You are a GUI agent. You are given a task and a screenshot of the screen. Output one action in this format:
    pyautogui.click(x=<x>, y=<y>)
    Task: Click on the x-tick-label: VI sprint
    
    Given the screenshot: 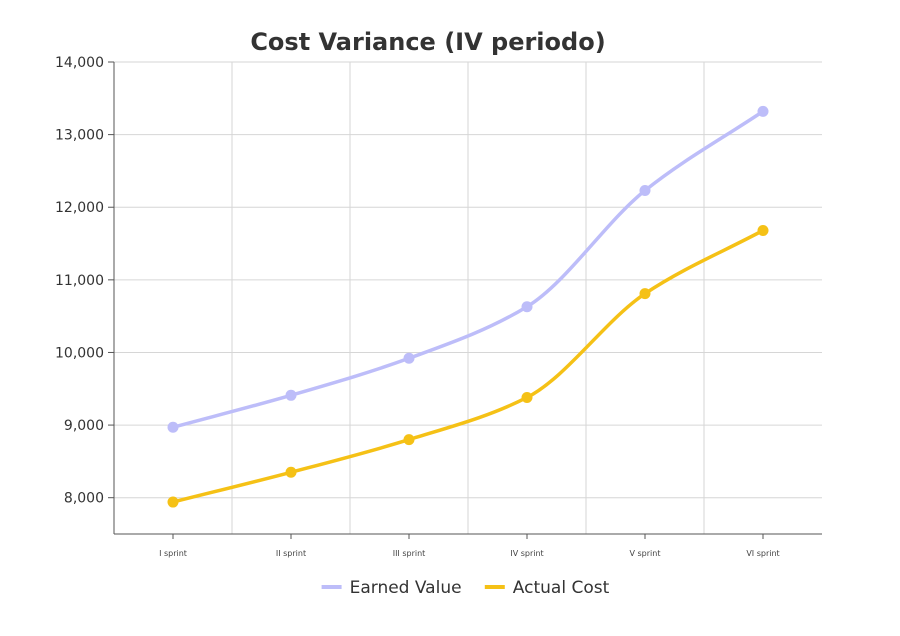 What is the action you would take?
    pyautogui.click(x=762, y=553)
    